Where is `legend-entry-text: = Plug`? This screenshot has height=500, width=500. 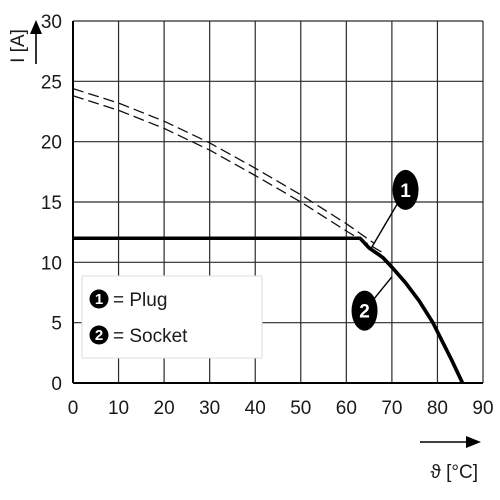 legend-entry-text: = Plug is located at coordinates (140, 300).